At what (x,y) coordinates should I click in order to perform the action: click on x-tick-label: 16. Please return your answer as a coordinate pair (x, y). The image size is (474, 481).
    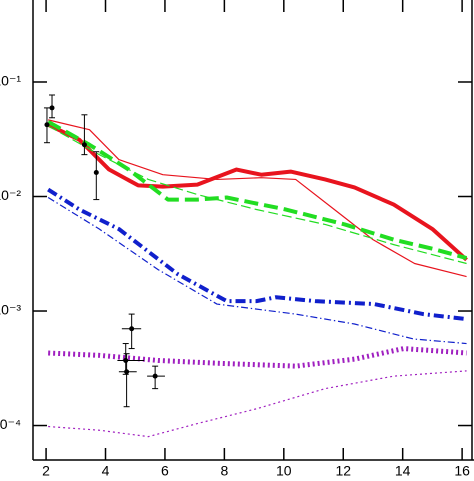
    Looking at the image, I should click on (462, 471).